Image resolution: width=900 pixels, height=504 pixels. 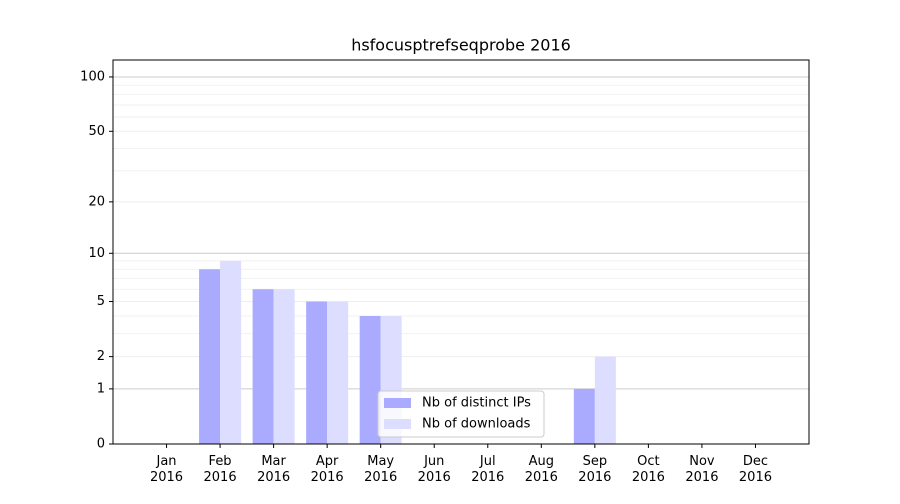 I want to click on x-tick-label: Dec 2016, so click(x=755, y=469).